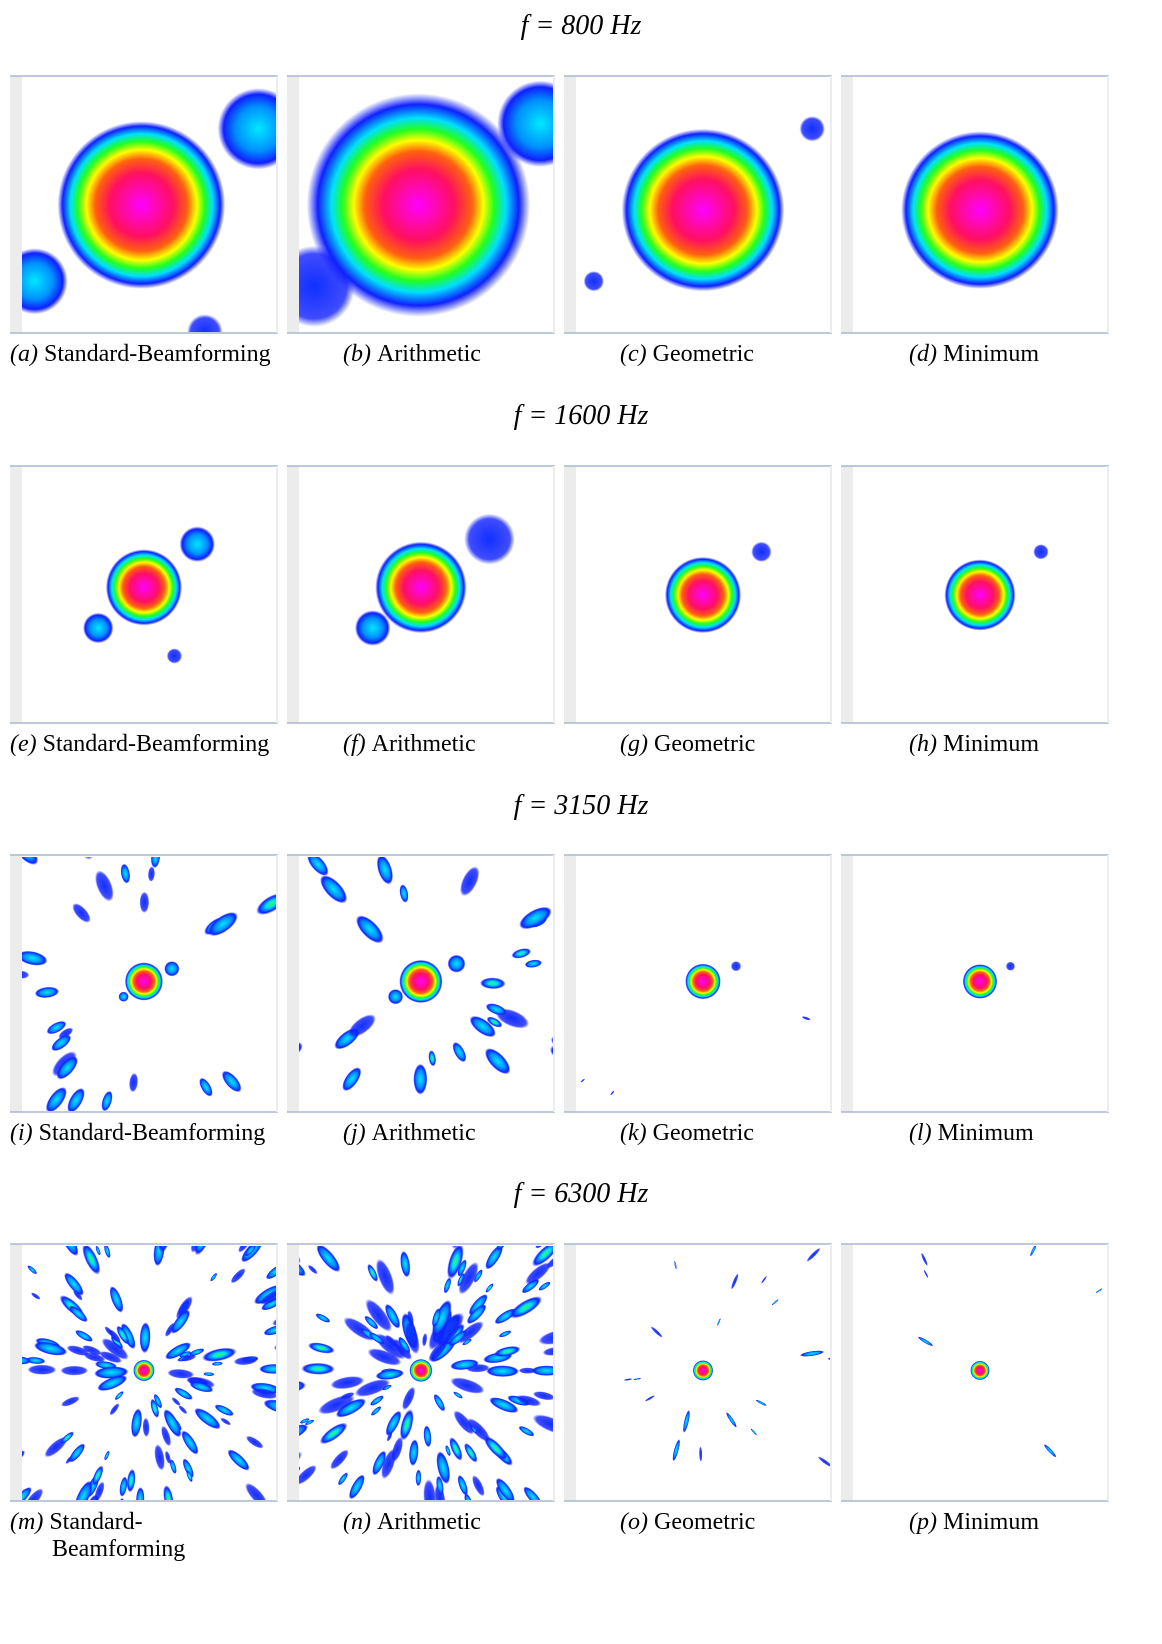 The width and height of the screenshot is (1162, 1644). Describe the element at coordinates (357, 354) in the screenshot. I see `panel-label: (b)` at that location.